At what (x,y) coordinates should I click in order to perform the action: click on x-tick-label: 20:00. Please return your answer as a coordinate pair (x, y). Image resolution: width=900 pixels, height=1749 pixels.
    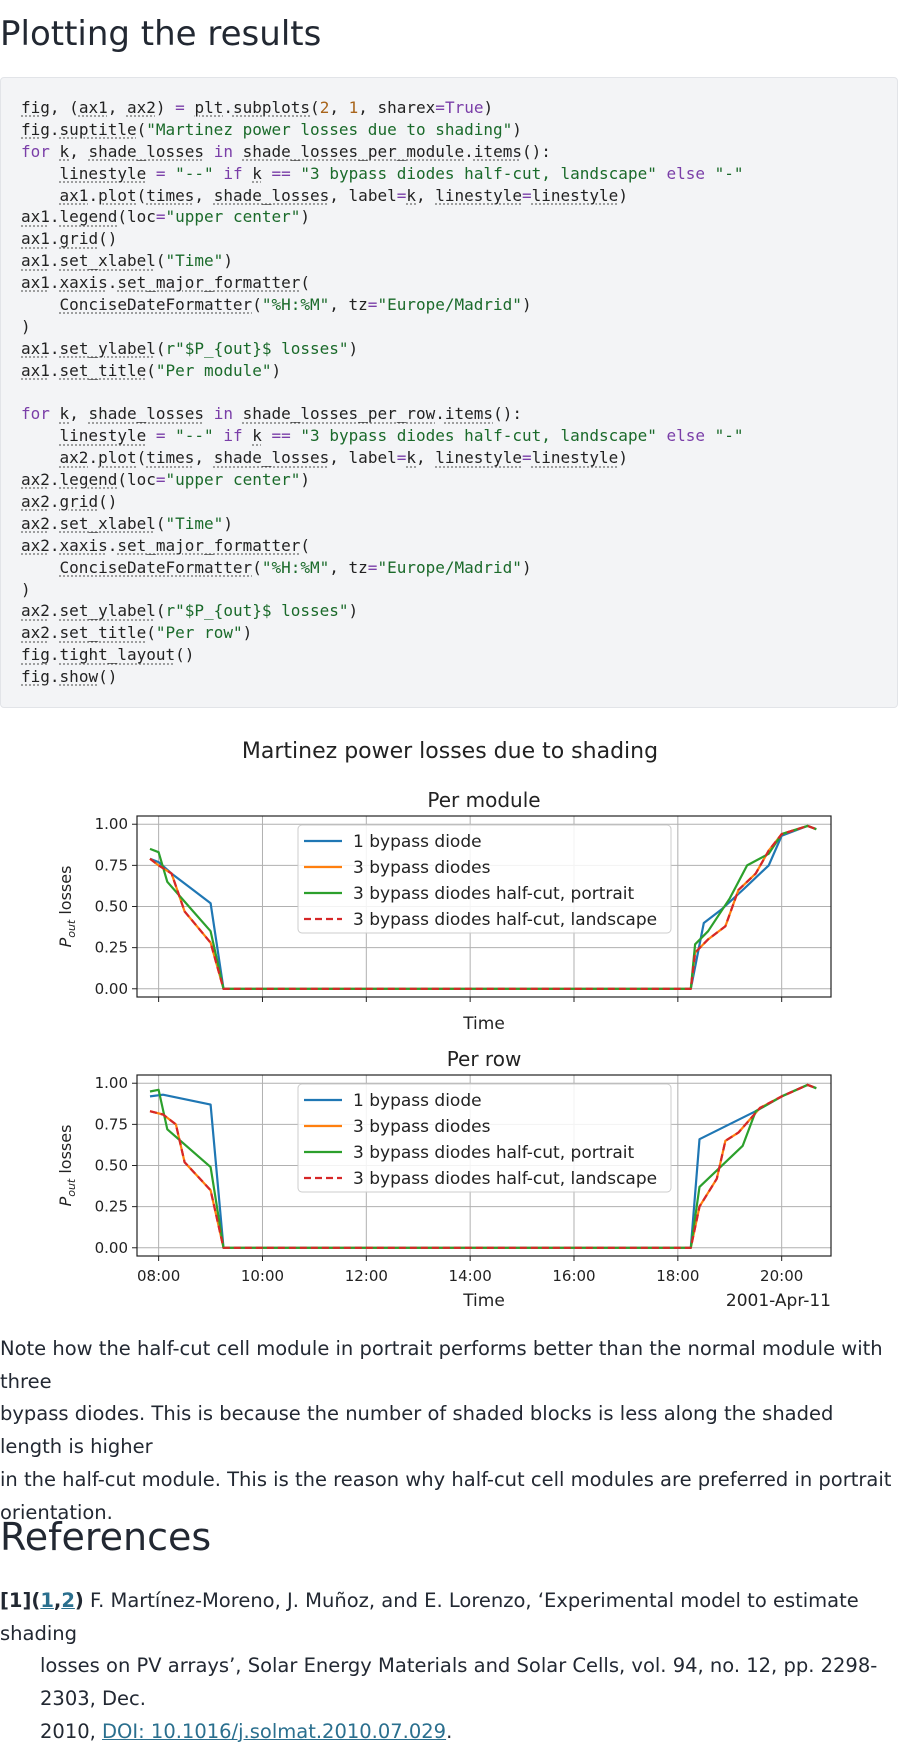
    Looking at the image, I should click on (781, 1276).